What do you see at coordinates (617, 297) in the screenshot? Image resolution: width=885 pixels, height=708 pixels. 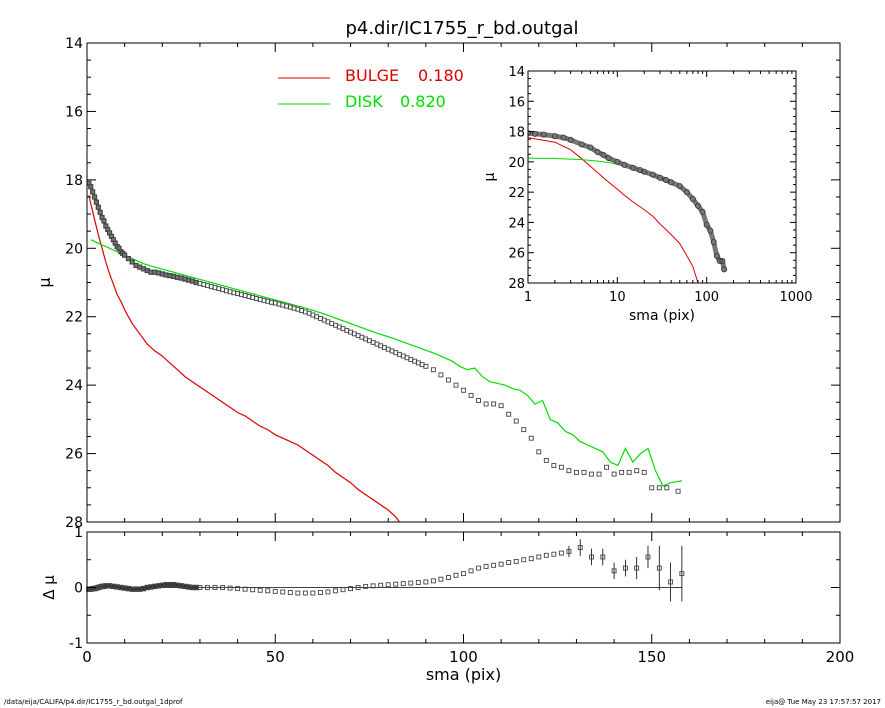 I see `x-tick-label: 10` at bounding box center [617, 297].